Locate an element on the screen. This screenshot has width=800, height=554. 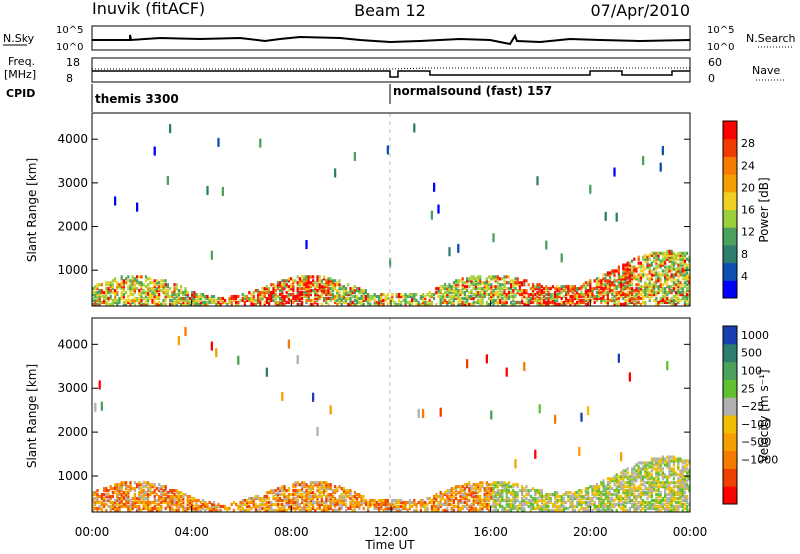
time-tick-label: 12:00 is located at coordinates (391, 532).